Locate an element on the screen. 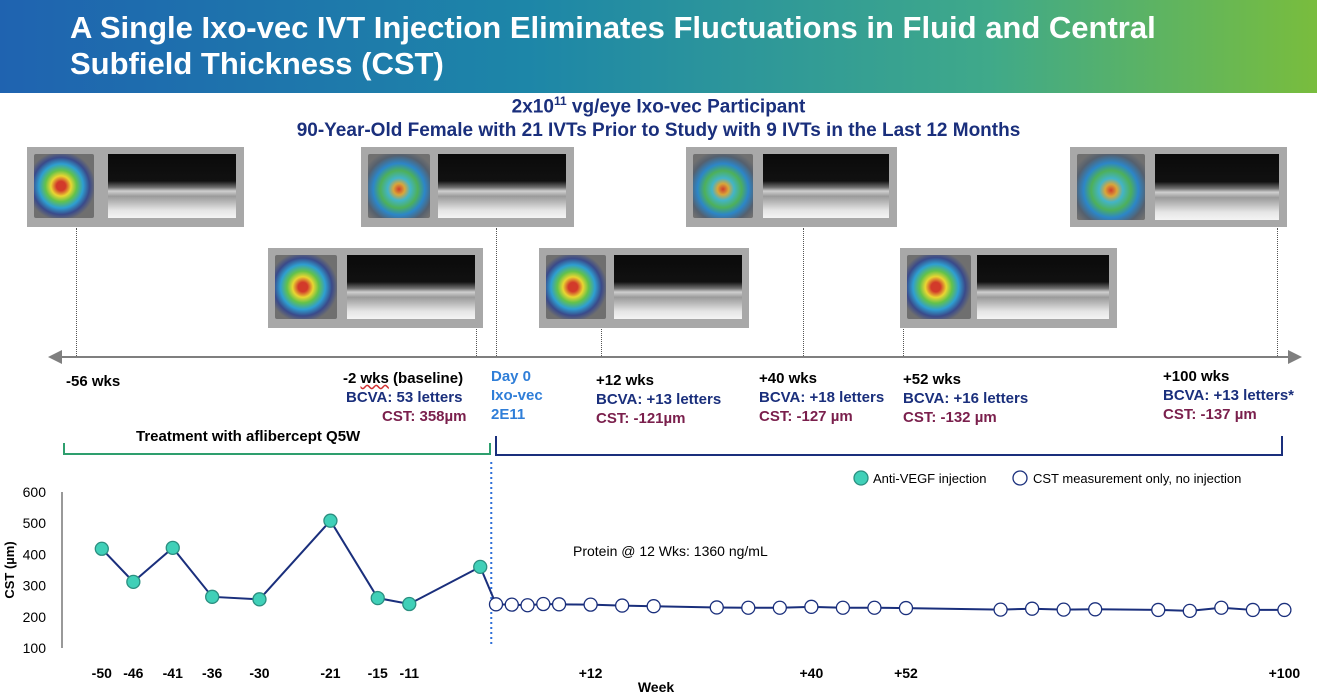 This screenshot has width=1317, height=698. cst-text: CST: -132 µm is located at coordinates (950, 417).